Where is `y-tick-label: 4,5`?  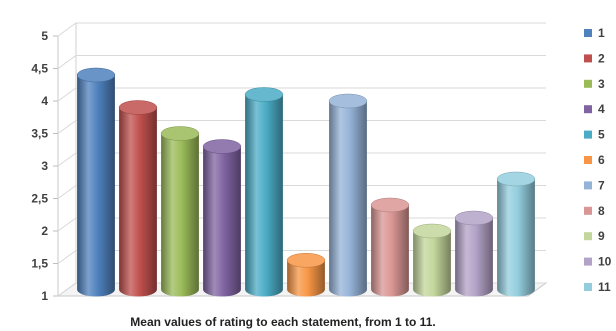 y-tick-label: 4,5 is located at coordinates (39, 69).